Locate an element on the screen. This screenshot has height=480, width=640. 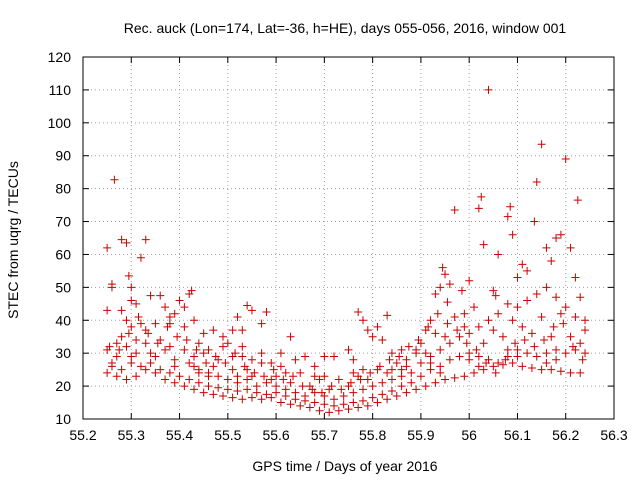
x-tick-label: 55.9 is located at coordinates (420, 435).